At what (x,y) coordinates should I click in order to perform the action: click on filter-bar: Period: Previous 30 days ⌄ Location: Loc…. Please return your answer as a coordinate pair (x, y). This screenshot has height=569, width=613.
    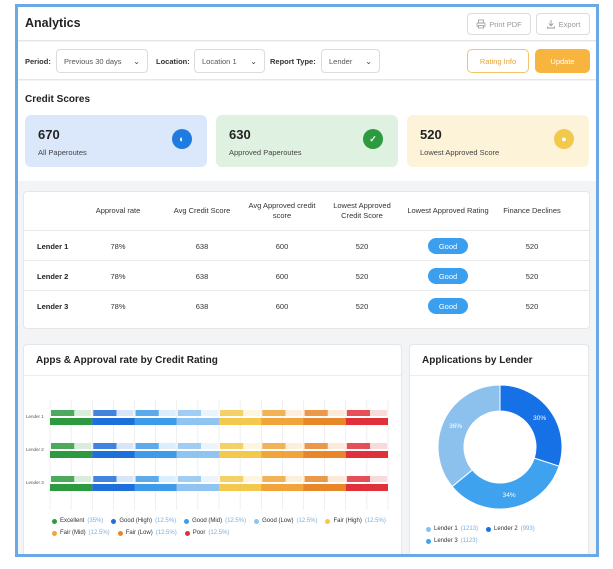
    Looking at the image, I should click on (307, 61).